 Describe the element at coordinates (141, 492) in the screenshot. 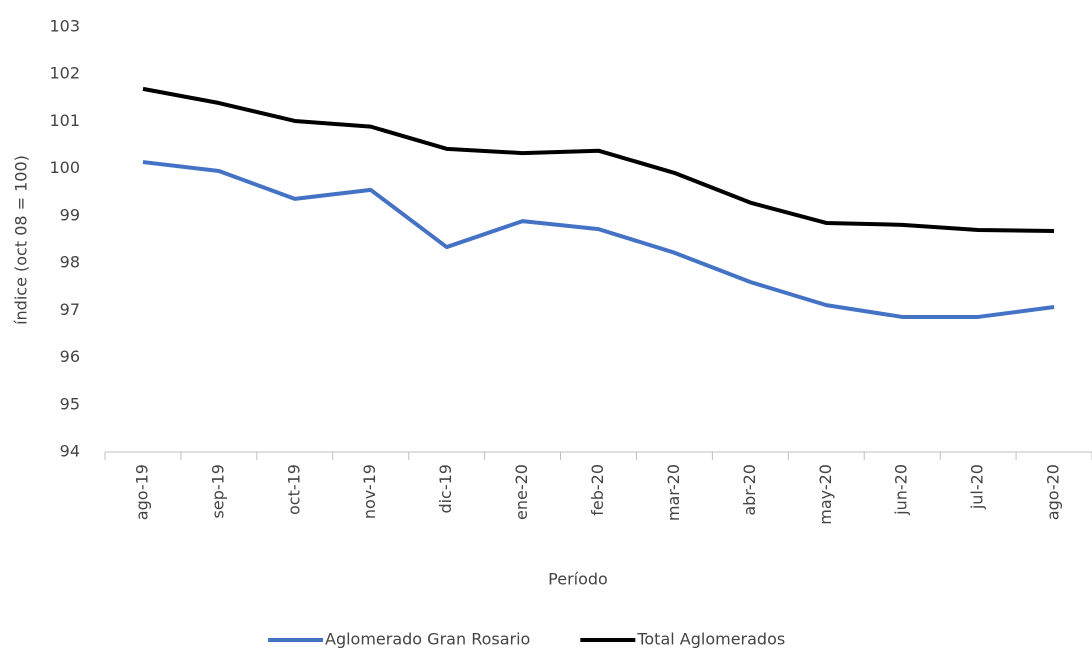

I see `x-tick-label: ago-19` at that location.